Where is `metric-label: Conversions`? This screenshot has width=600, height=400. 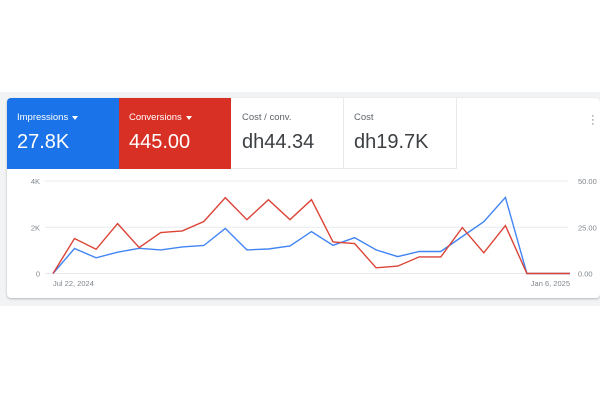 metric-label: Conversions is located at coordinates (155, 117).